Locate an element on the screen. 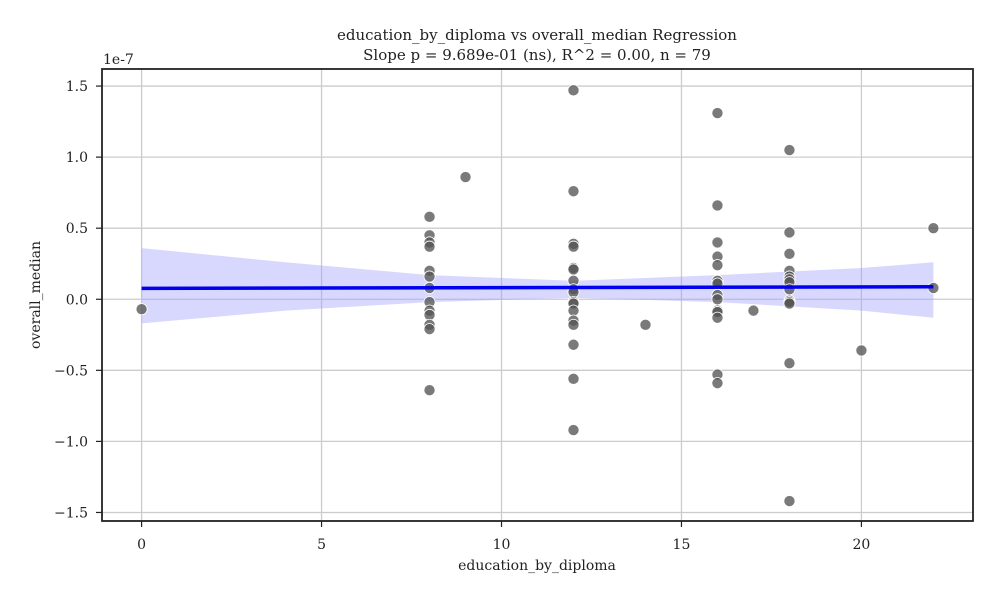  y-axis-ticks: −1.5 −1.0 −0.5 0.0 0.5 1.0 1.5 is located at coordinates (78, 300).